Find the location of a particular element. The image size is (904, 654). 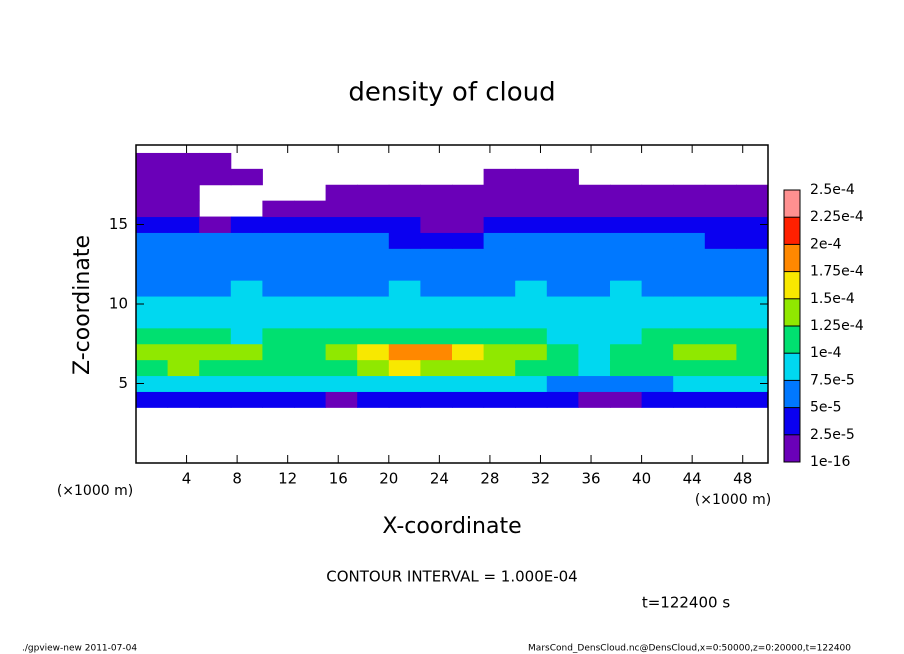

contour-note: CONTOUR INTERVAL = 1.000E-04 is located at coordinates (451, 577).